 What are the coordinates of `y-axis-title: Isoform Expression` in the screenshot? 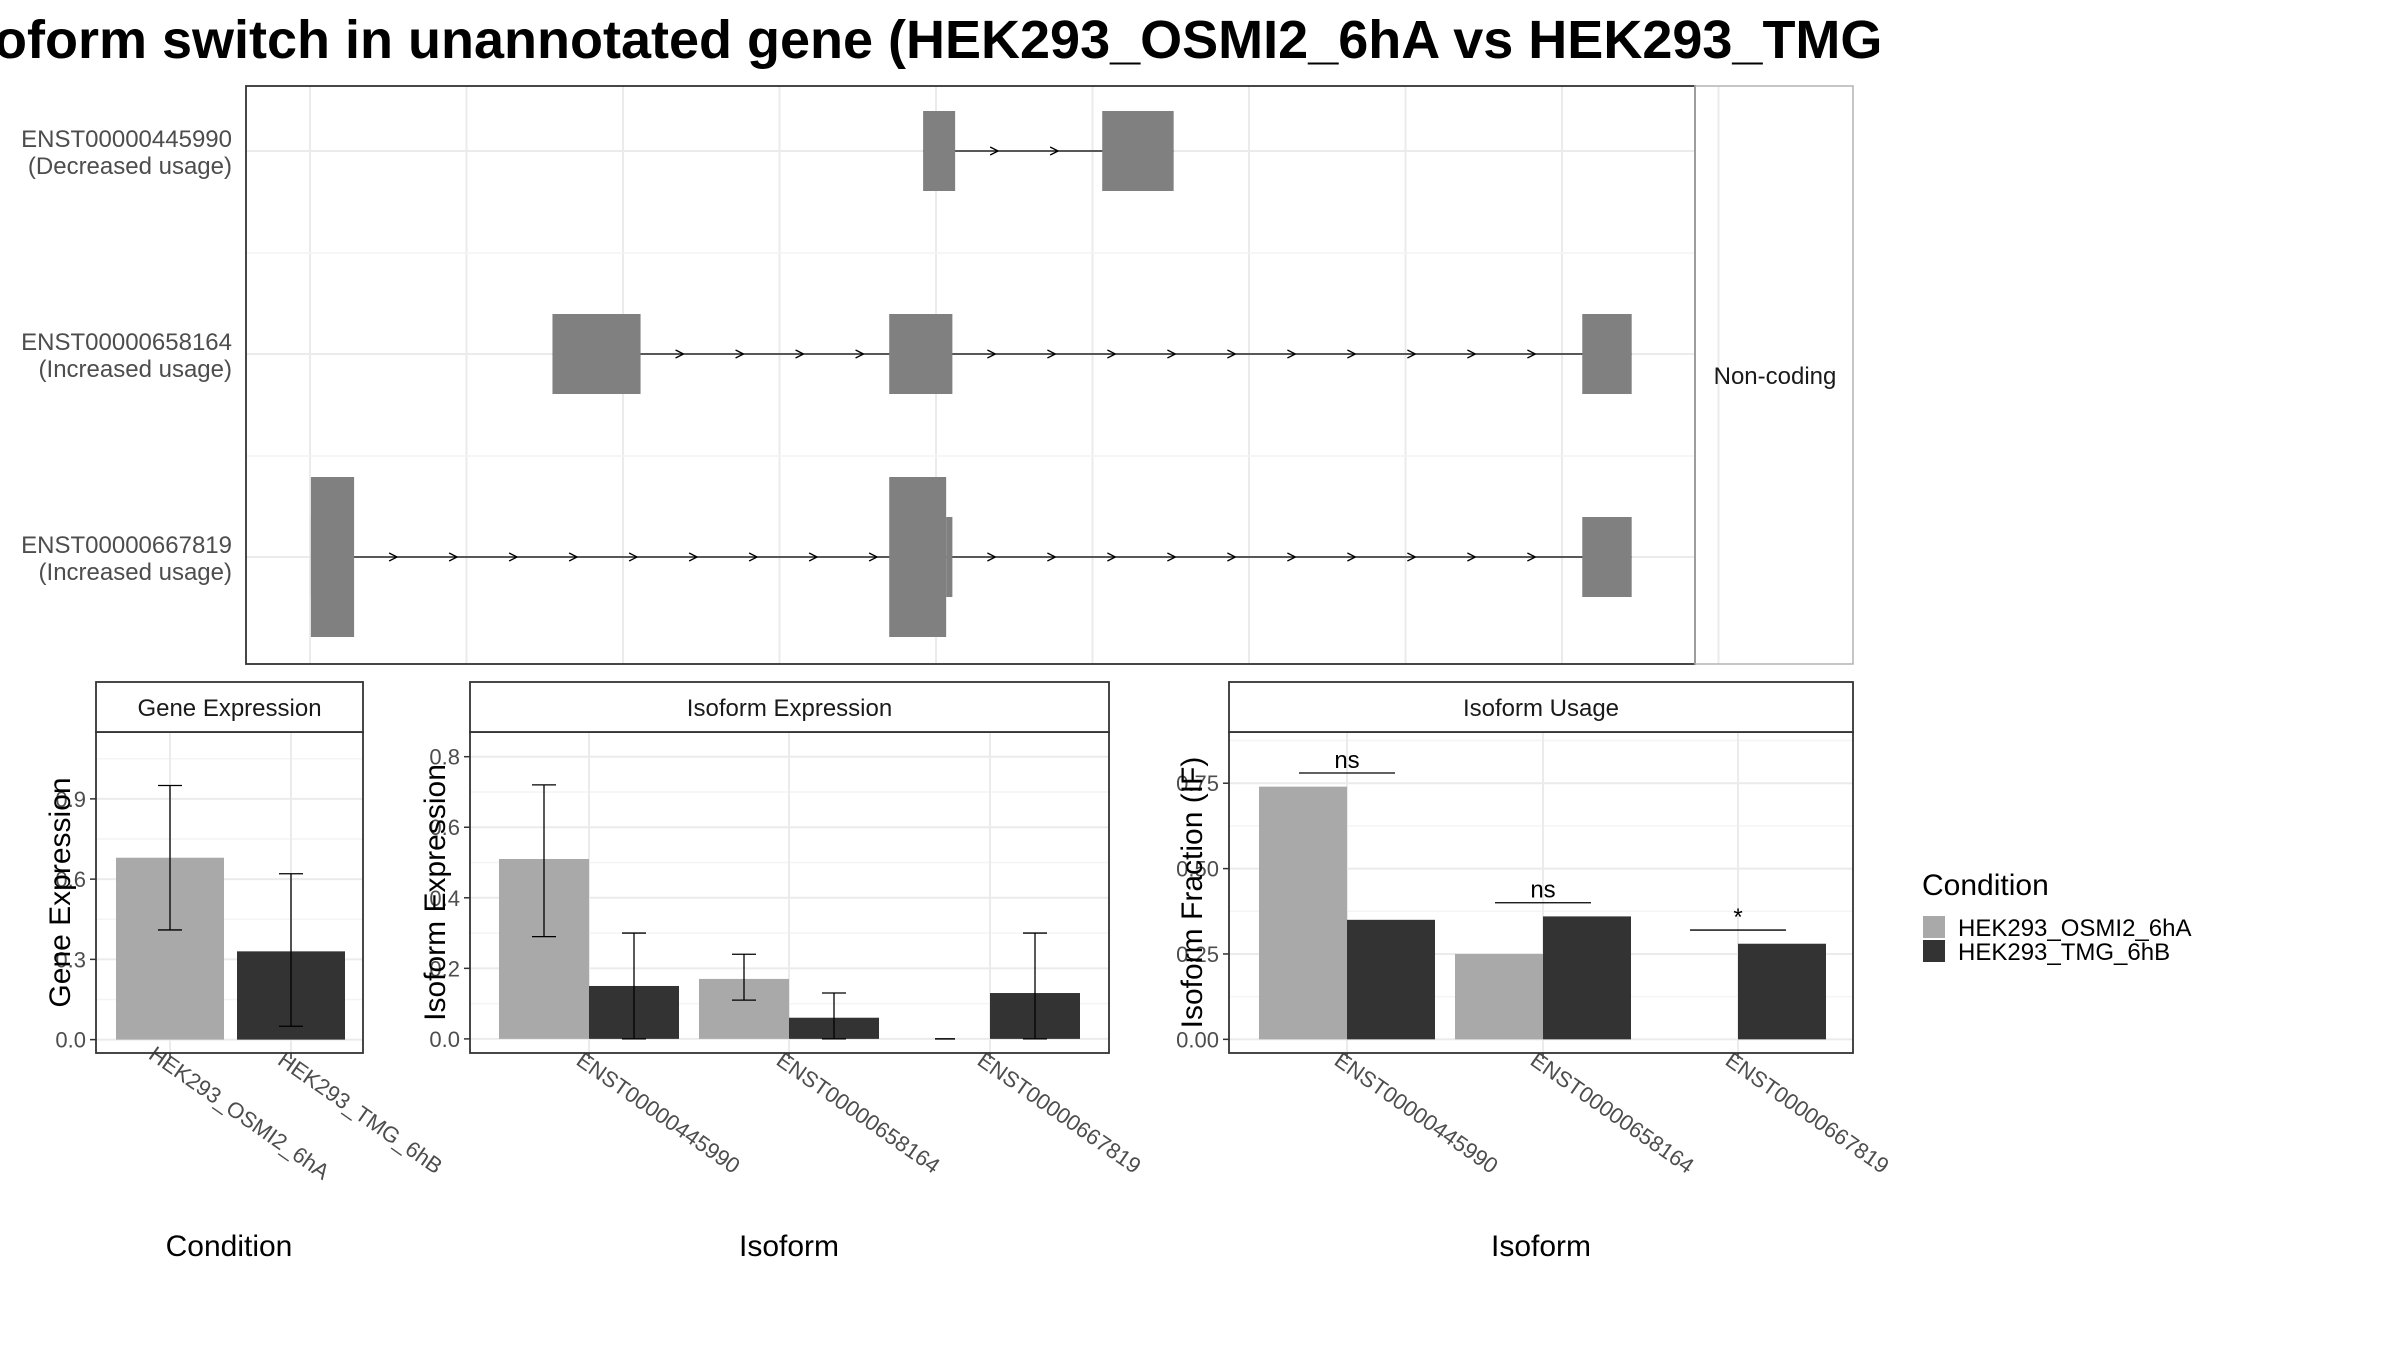 It's located at (435, 892).